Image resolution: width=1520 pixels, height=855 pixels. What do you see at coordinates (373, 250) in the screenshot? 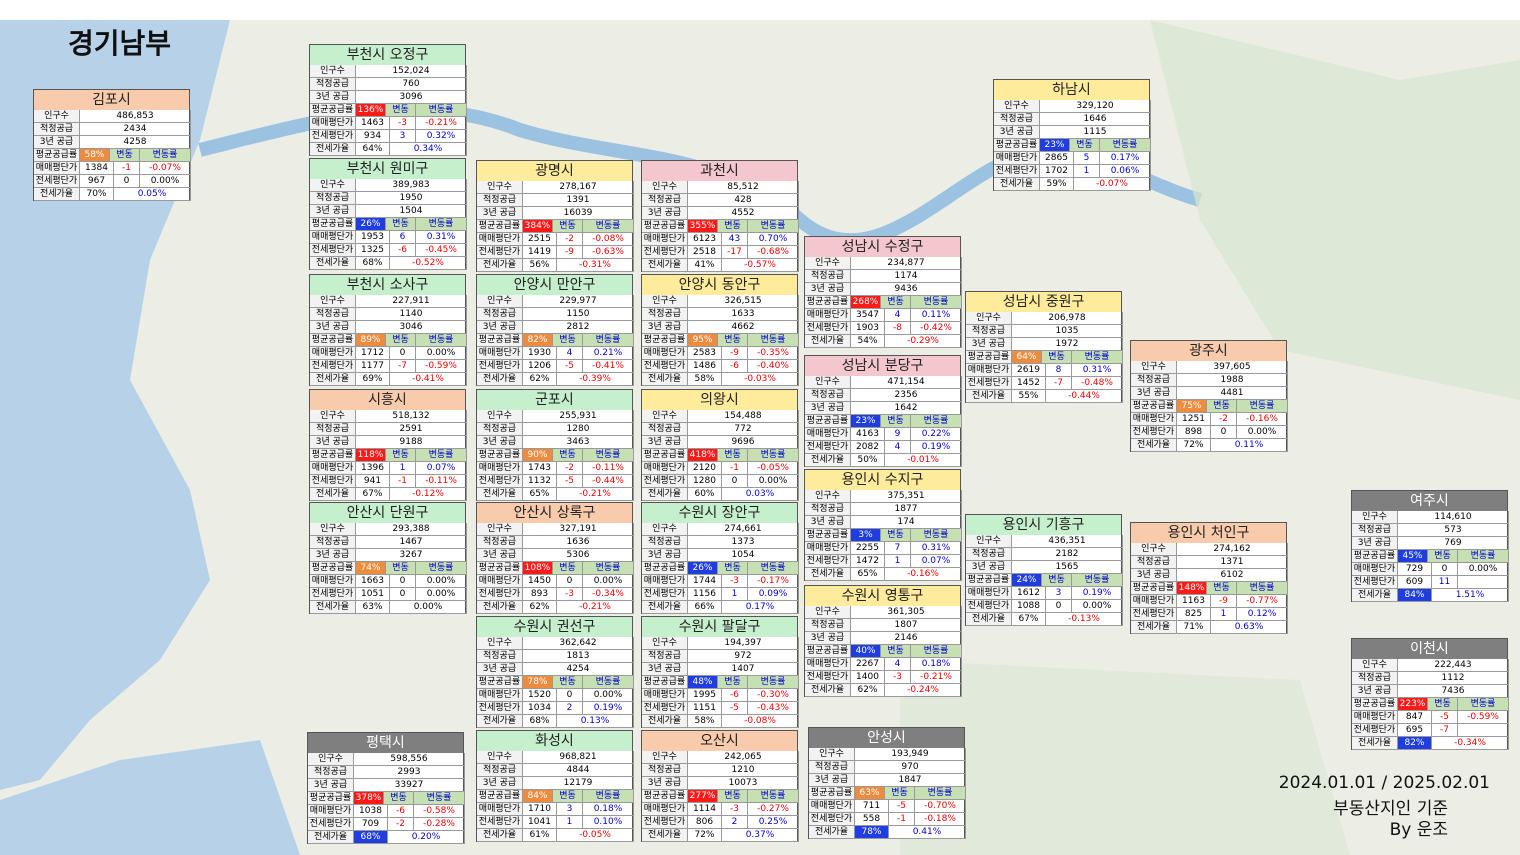
I see `jeonse-price: 1325` at bounding box center [373, 250].